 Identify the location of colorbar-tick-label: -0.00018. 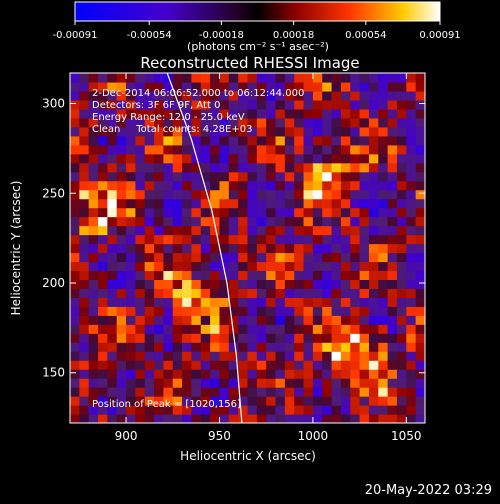
(221, 35).